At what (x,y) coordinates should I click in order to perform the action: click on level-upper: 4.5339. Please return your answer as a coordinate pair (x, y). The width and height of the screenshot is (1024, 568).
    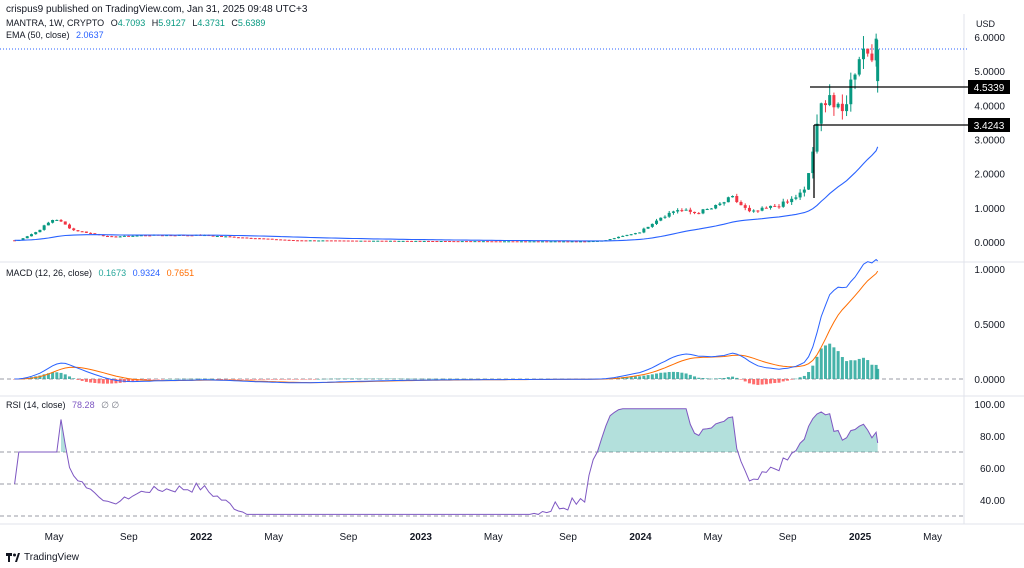
    Looking at the image, I should click on (910, 87).